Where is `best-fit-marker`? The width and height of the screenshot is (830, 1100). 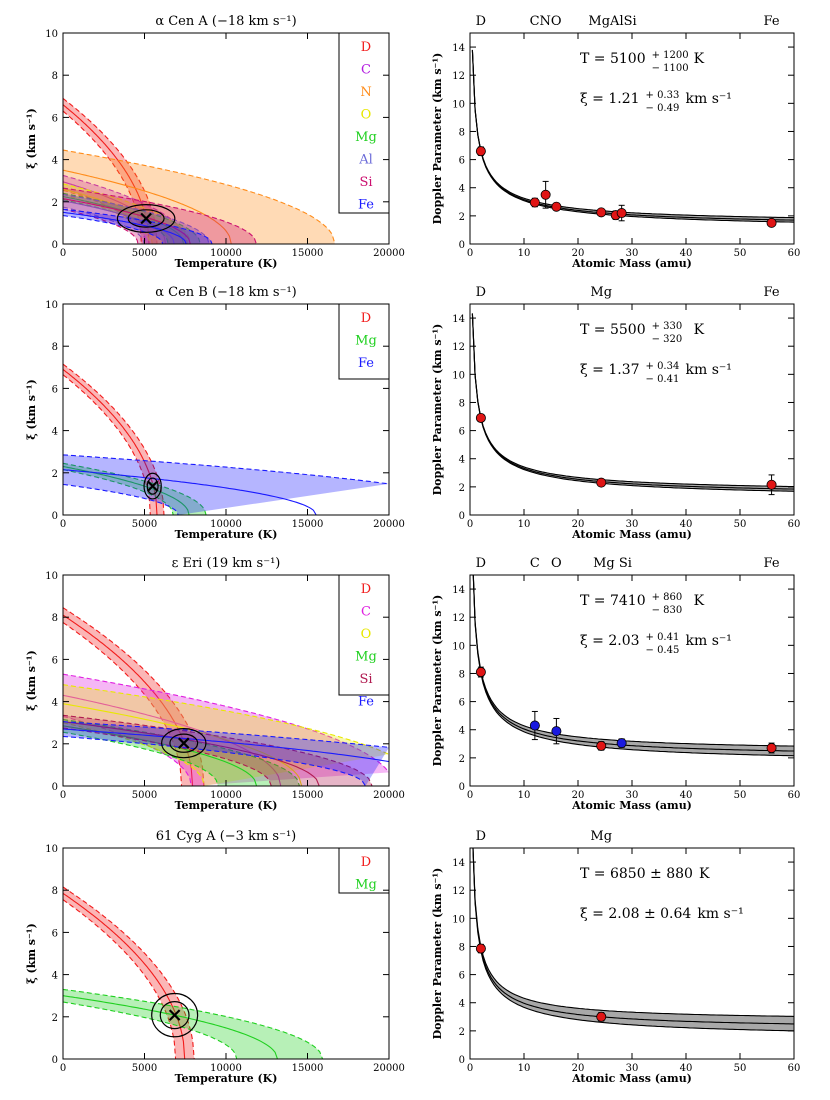
best-fit-marker is located at coordinates (152, 486).